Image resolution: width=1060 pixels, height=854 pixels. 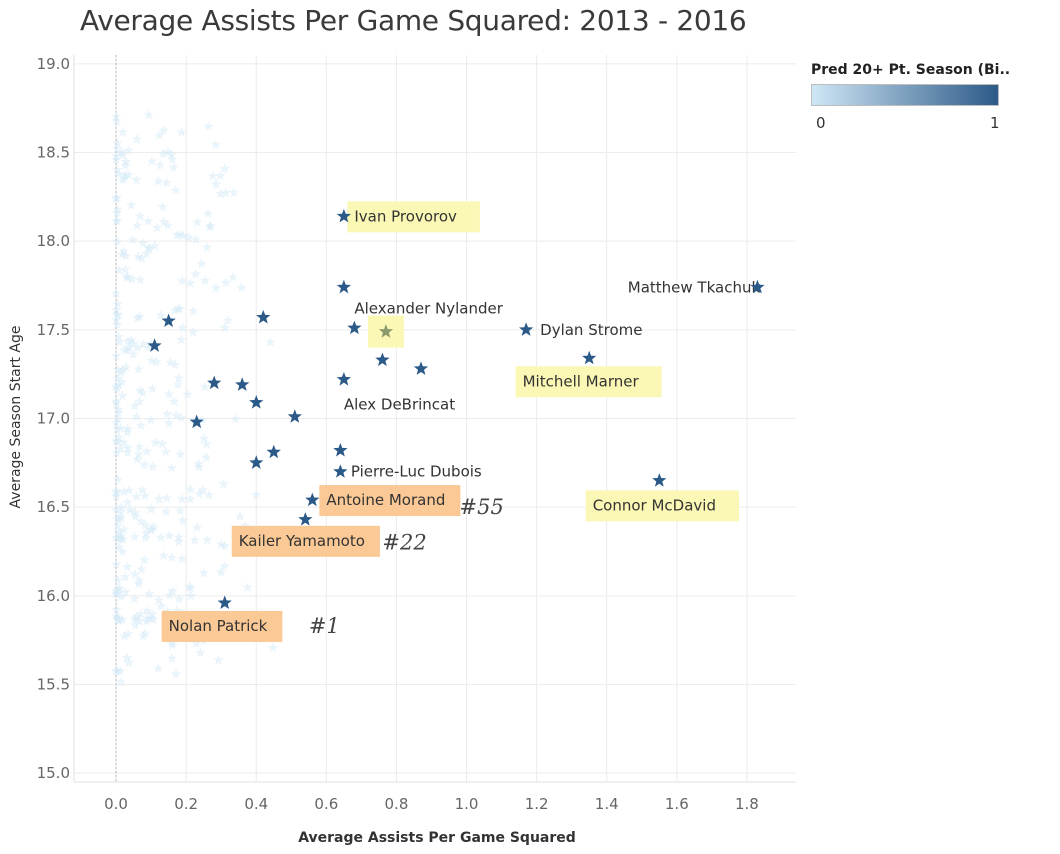 What do you see at coordinates (397, 804) in the screenshot?
I see `x-tick-label: 0.8` at bounding box center [397, 804].